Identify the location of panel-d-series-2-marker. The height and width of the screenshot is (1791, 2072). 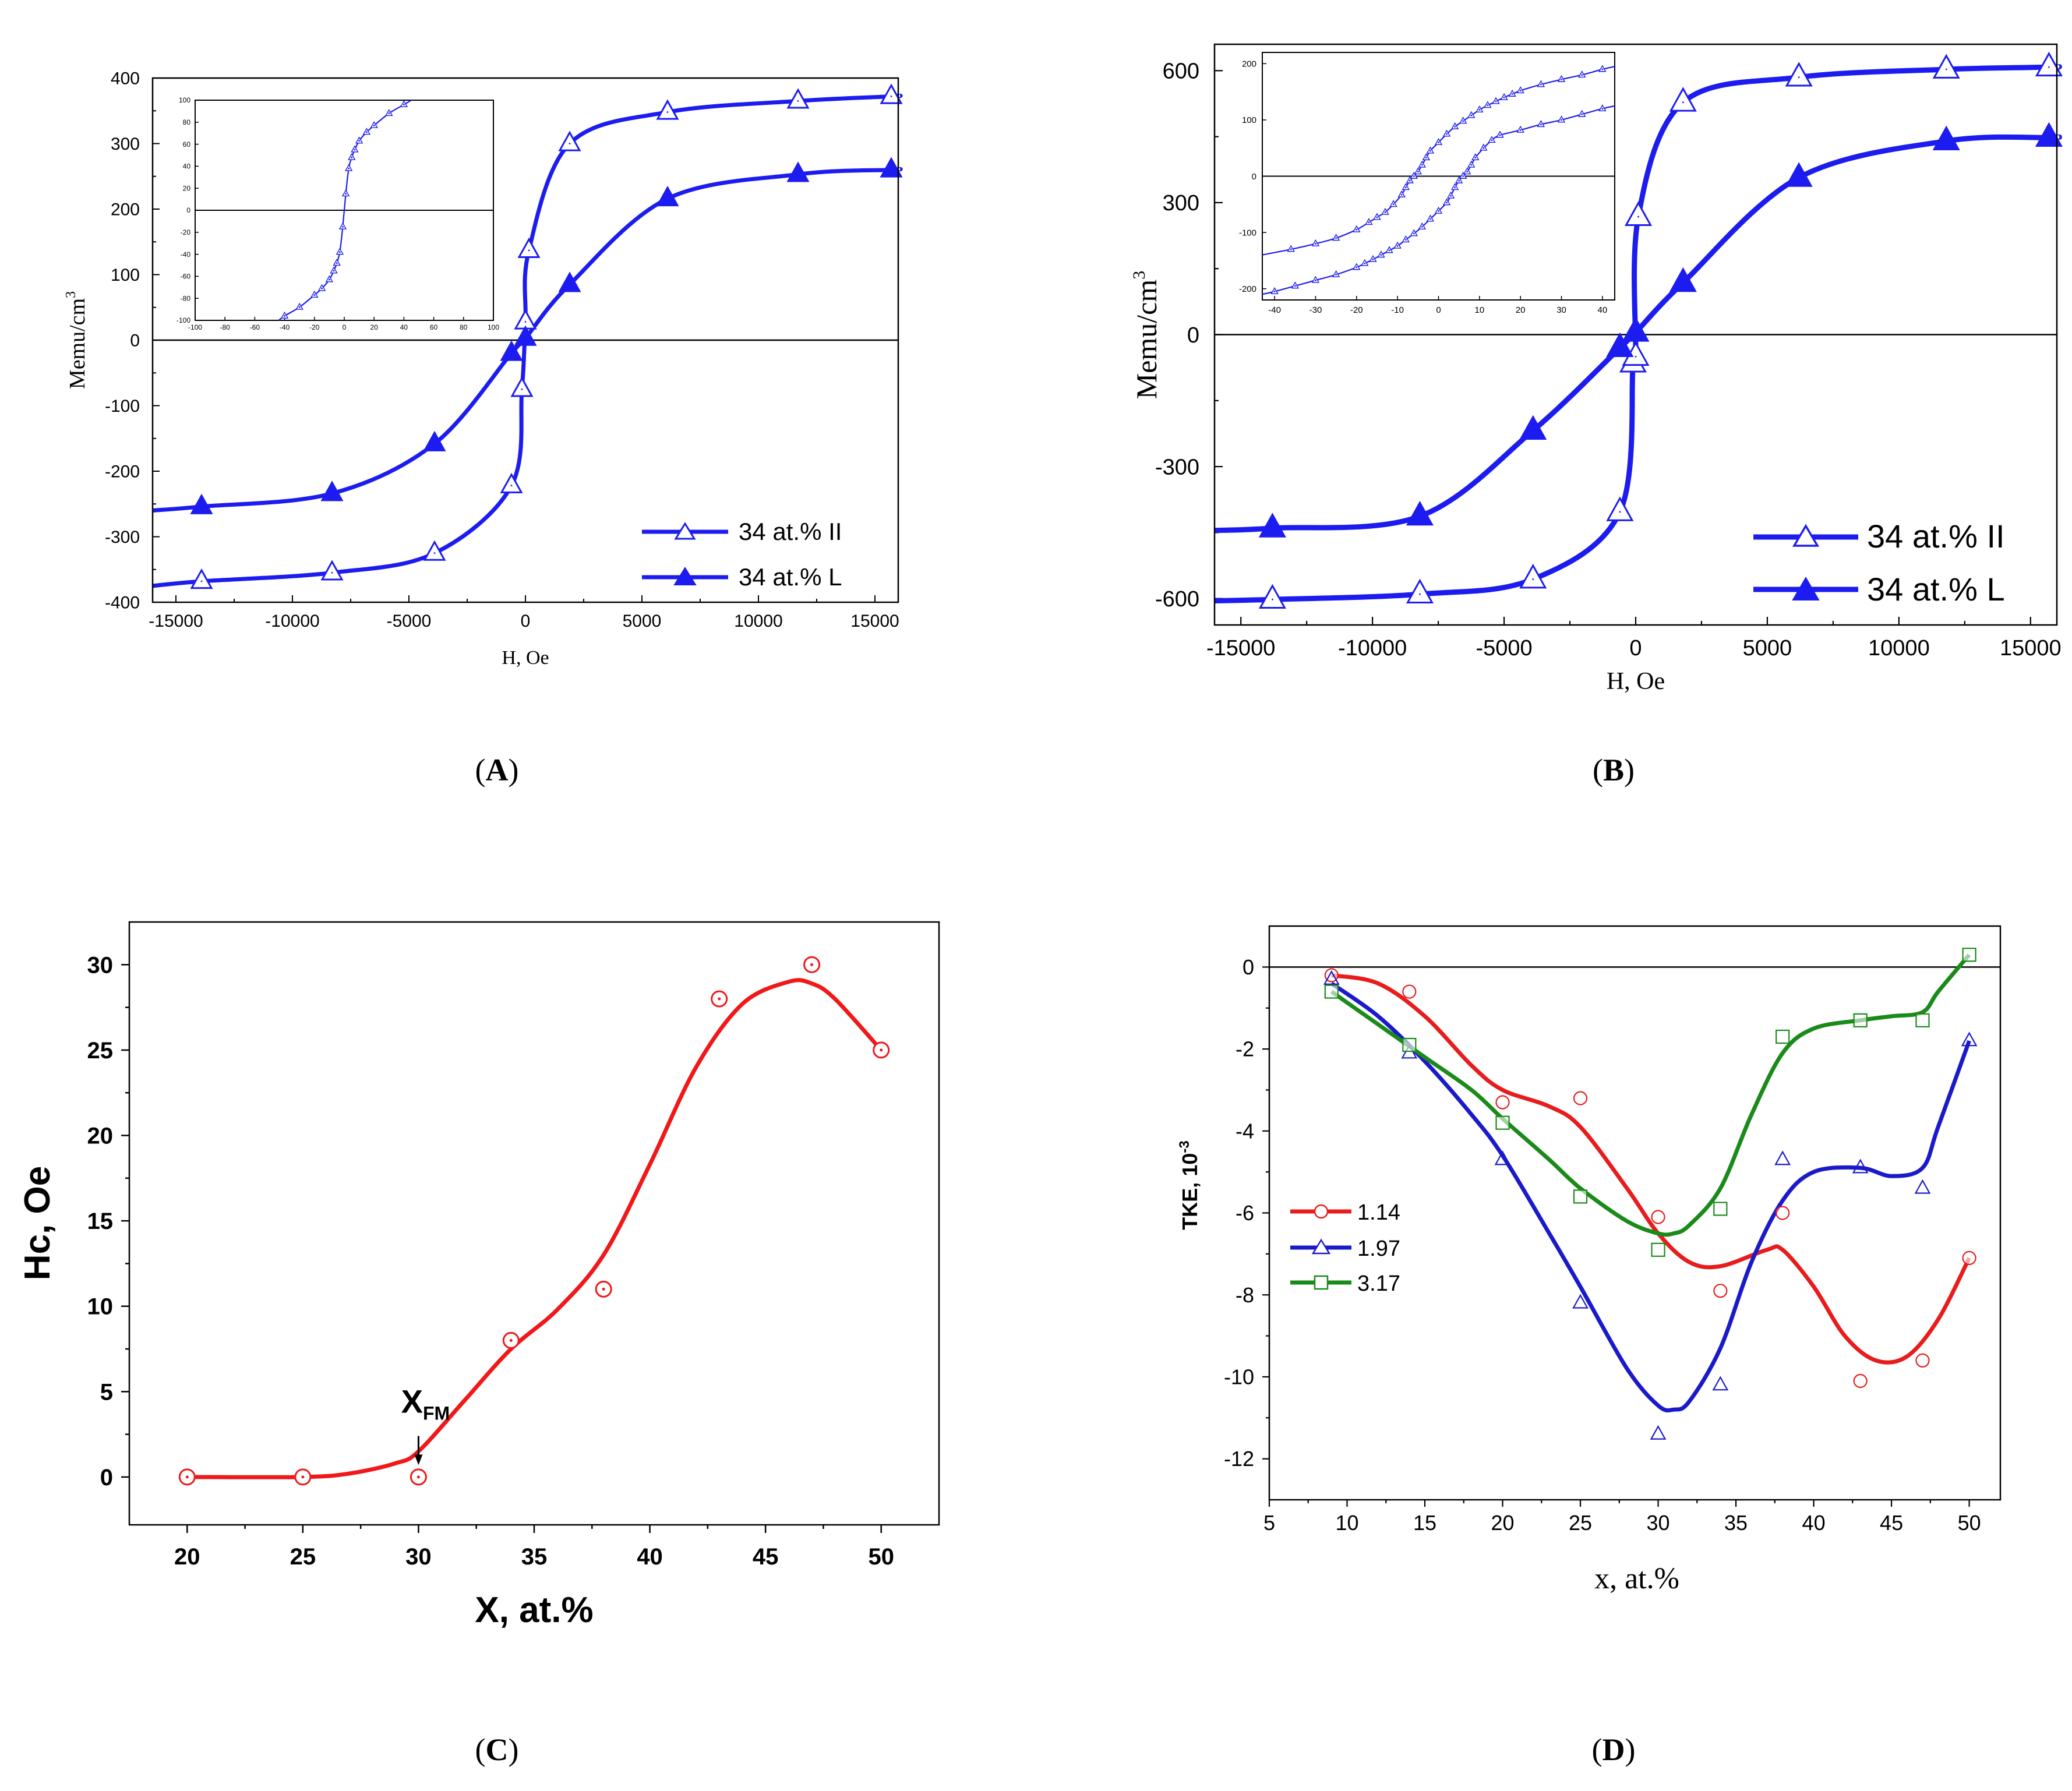
(1783, 1036).